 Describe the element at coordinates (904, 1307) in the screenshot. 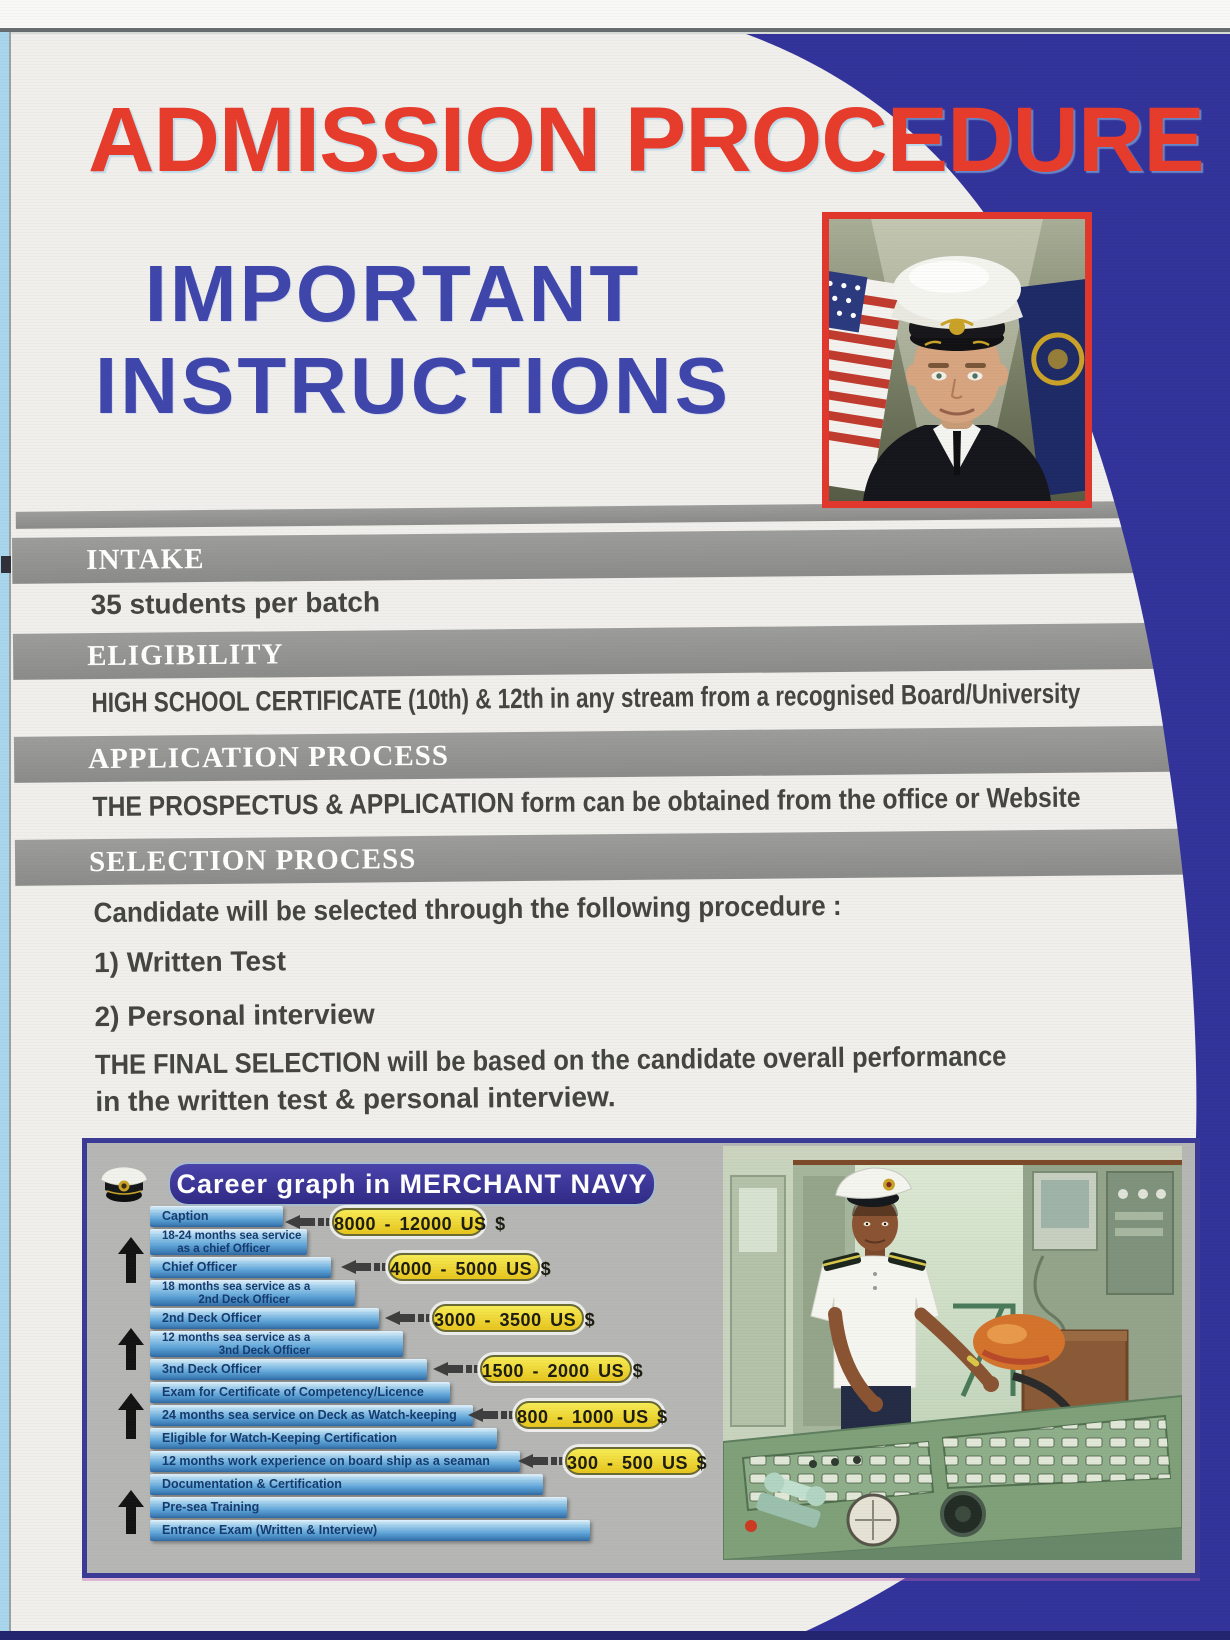

I see `cadet-officer-figure` at that location.